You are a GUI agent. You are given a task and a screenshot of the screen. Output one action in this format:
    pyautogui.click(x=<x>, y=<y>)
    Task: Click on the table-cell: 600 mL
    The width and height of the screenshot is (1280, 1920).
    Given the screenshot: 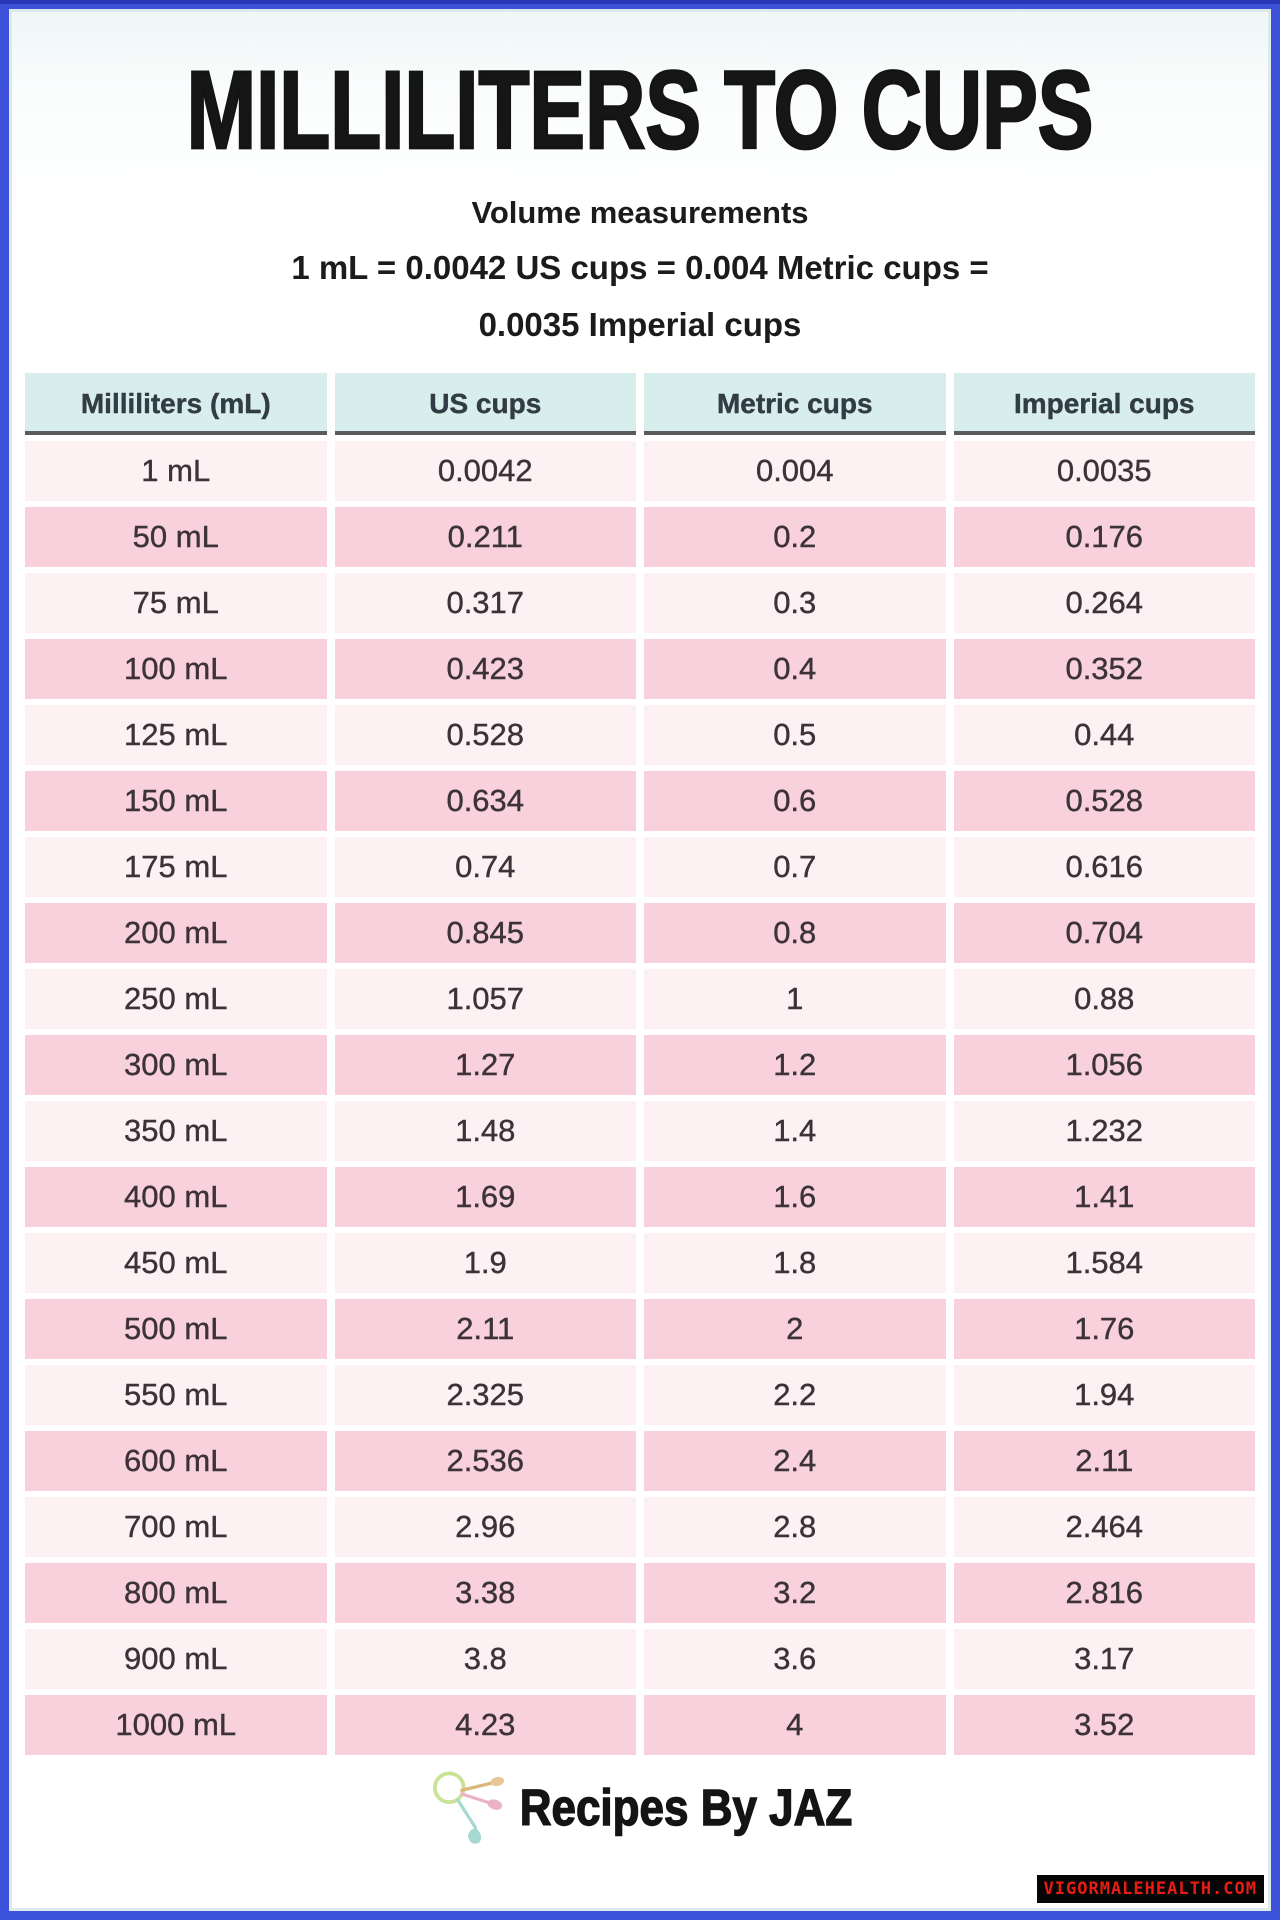 What is the action you would take?
    pyautogui.click(x=176, y=1461)
    